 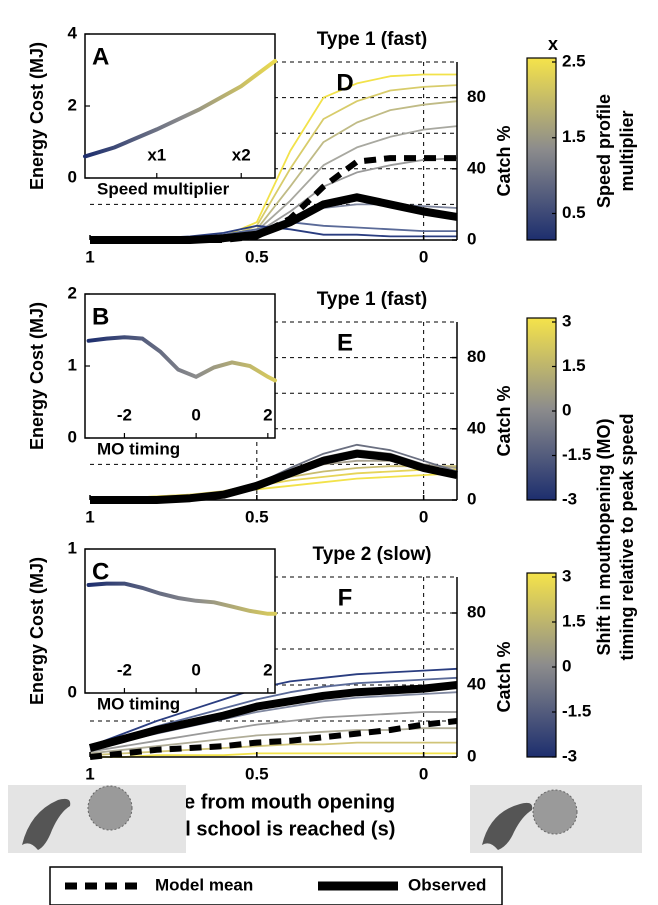 What do you see at coordinates (345, 597) in the screenshot?
I see `panel-label: F` at bounding box center [345, 597].